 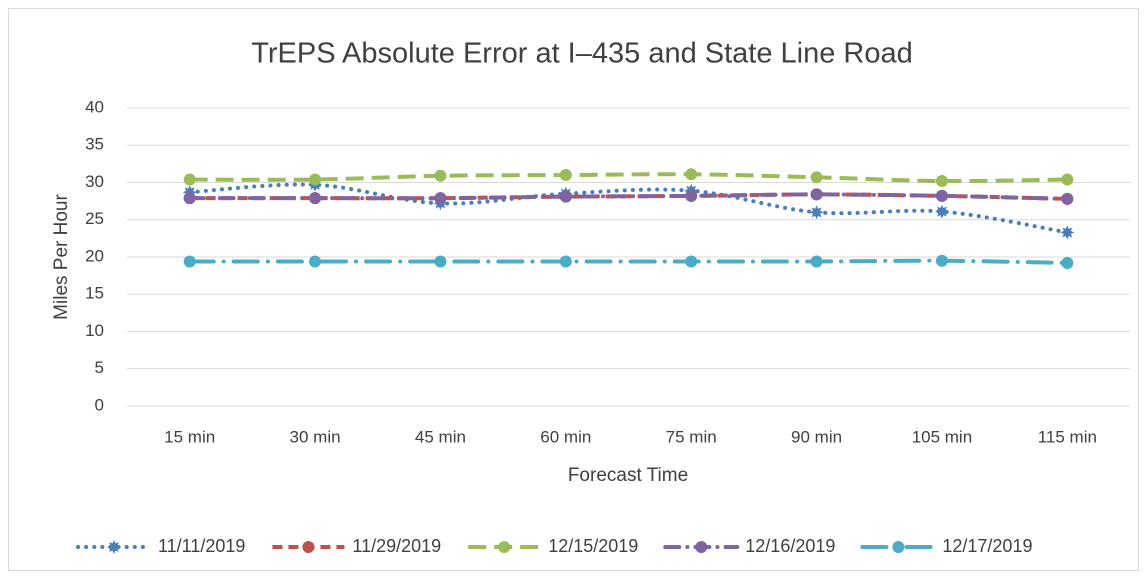 I want to click on y-tick-label: 20, so click(x=94, y=255).